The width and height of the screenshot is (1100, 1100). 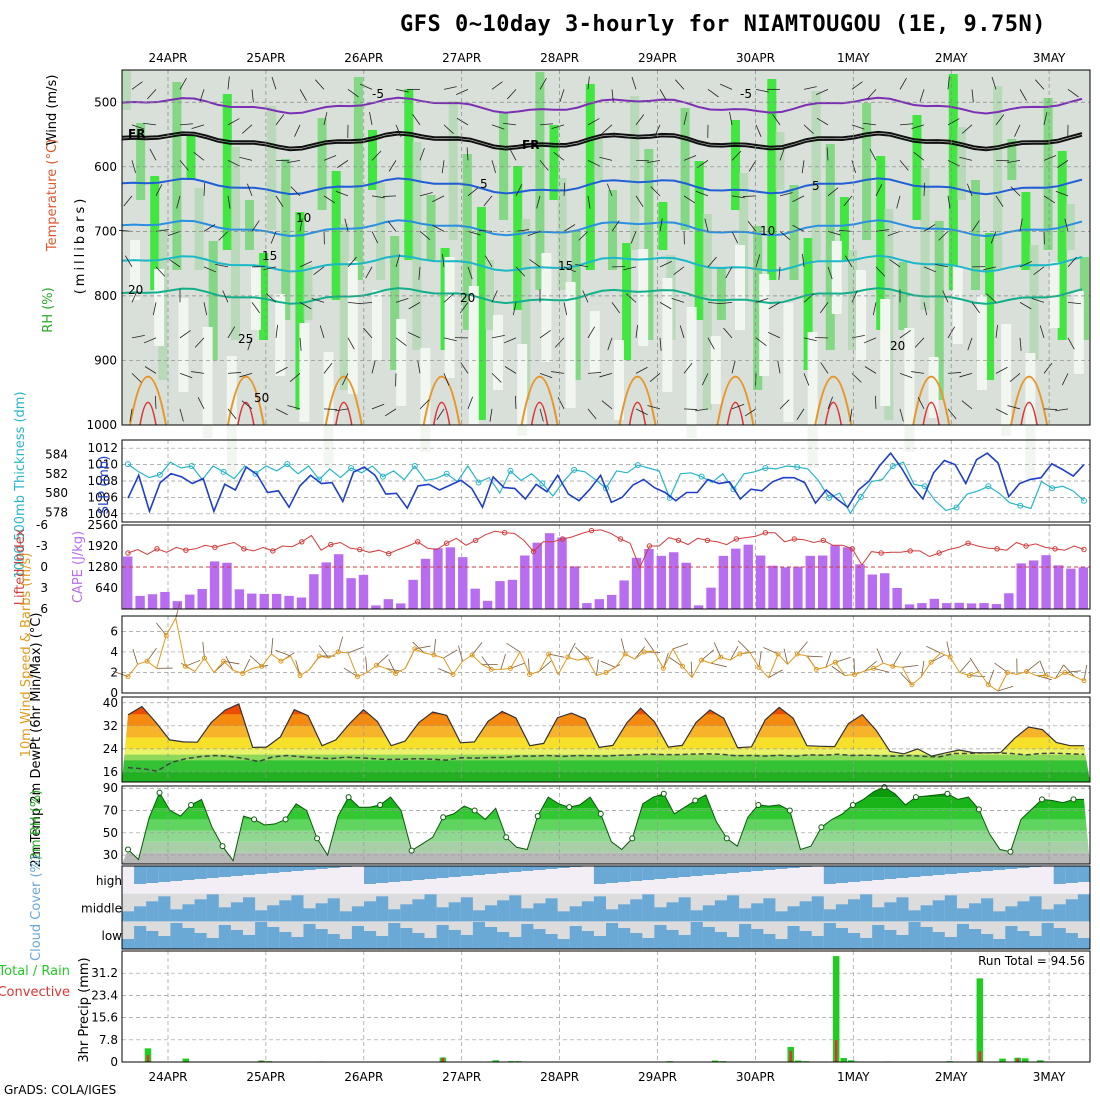 I want to click on li-point, so click(x=968, y=543).